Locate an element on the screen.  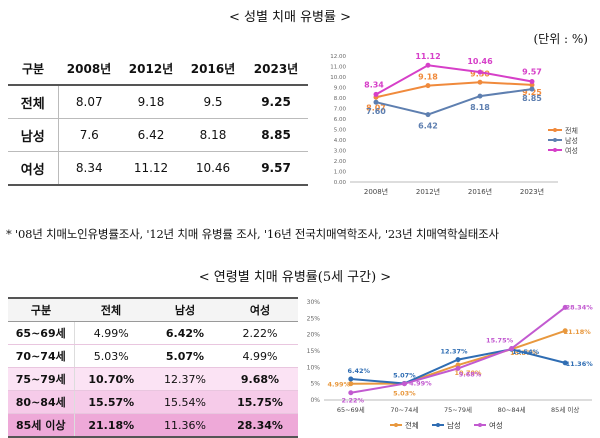
y-tick-label: 8.00 is located at coordinates (340, 99).